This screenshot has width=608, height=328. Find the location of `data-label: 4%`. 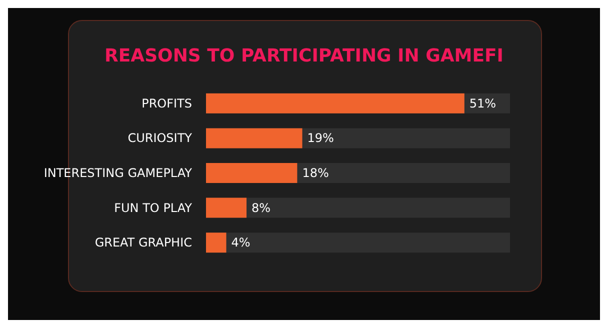

data-label: 4% is located at coordinates (240, 243).